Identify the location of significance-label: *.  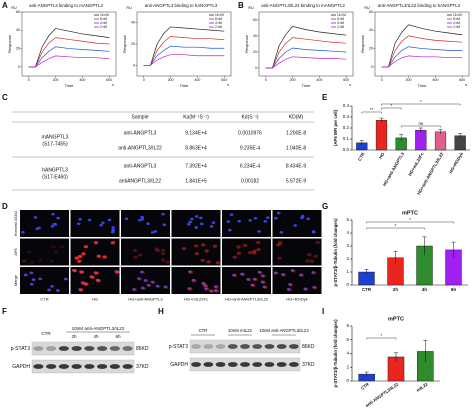
(421, 101).